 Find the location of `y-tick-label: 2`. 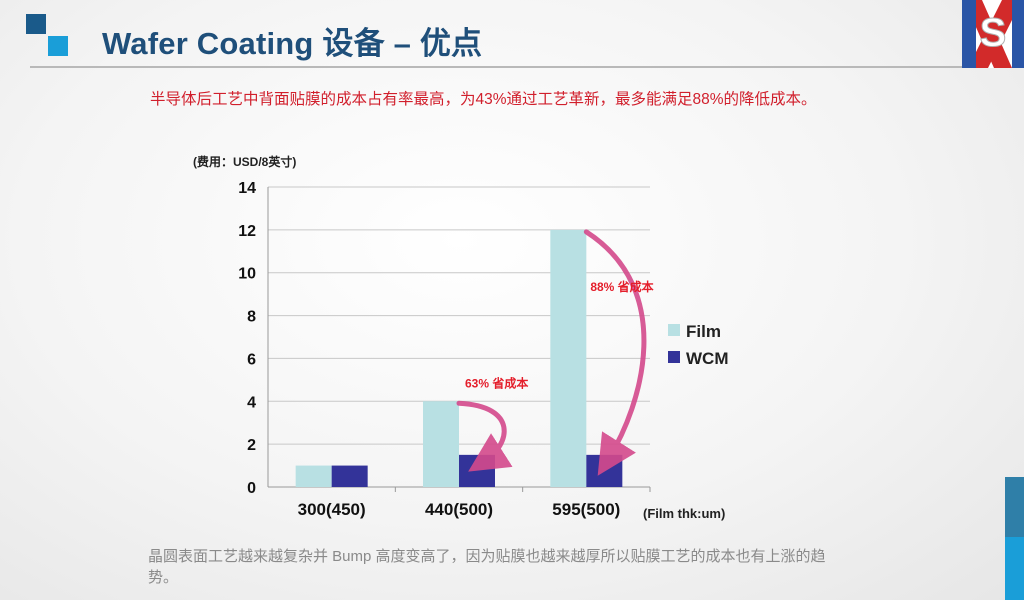

y-tick-label: 2 is located at coordinates (251, 445).